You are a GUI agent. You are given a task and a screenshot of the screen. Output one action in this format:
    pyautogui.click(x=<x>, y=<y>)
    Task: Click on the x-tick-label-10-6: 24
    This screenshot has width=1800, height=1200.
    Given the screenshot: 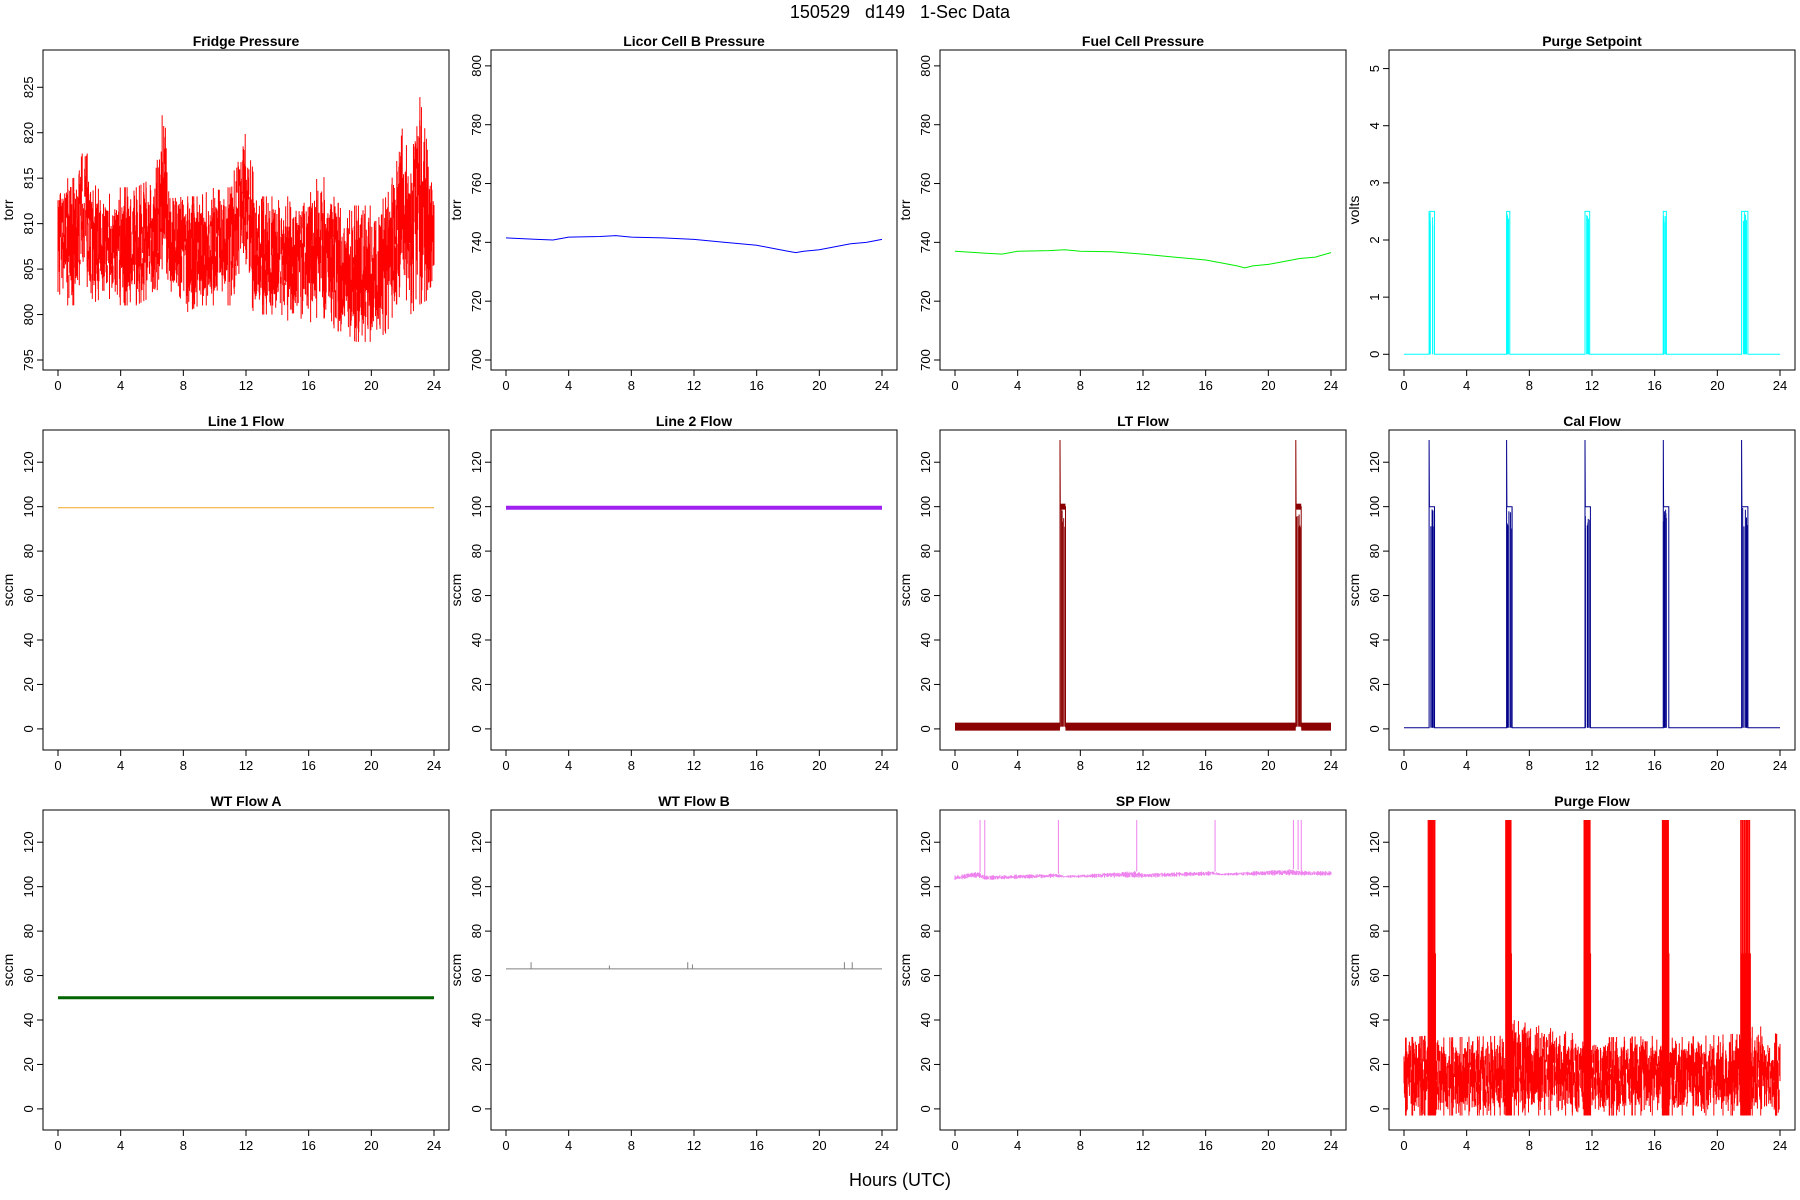 What is the action you would take?
    pyautogui.click(x=1331, y=1145)
    